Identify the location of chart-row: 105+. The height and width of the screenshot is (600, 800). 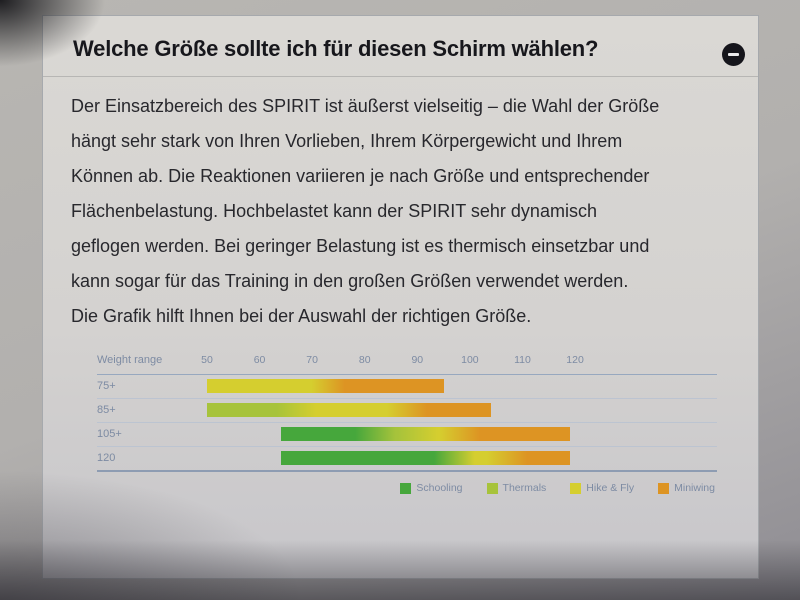
(407, 435).